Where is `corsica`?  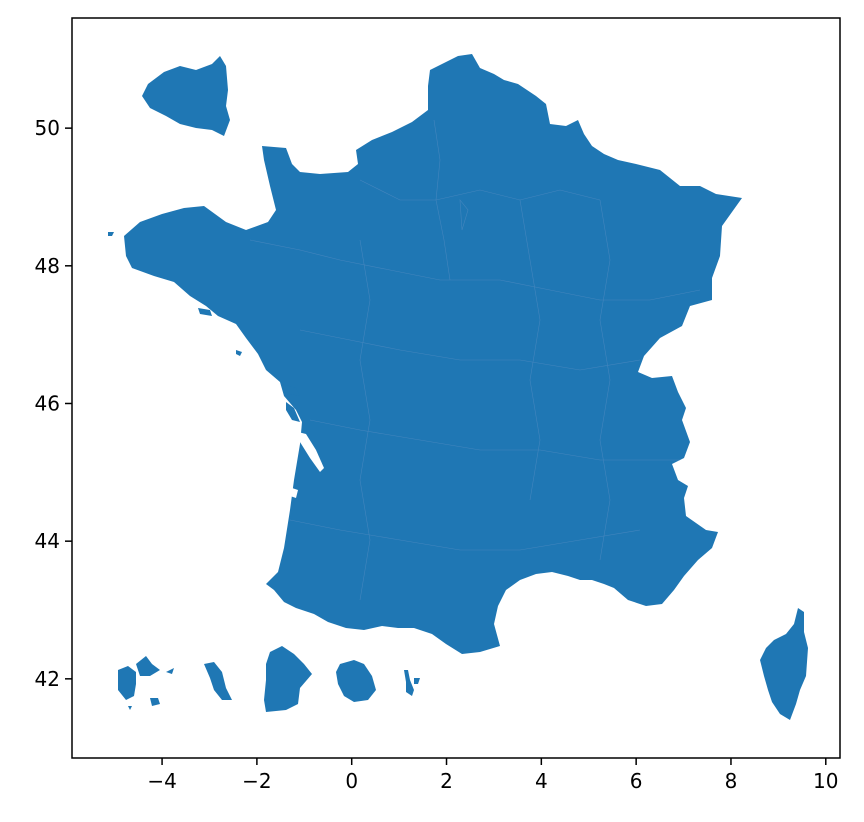
corsica is located at coordinates (784, 664).